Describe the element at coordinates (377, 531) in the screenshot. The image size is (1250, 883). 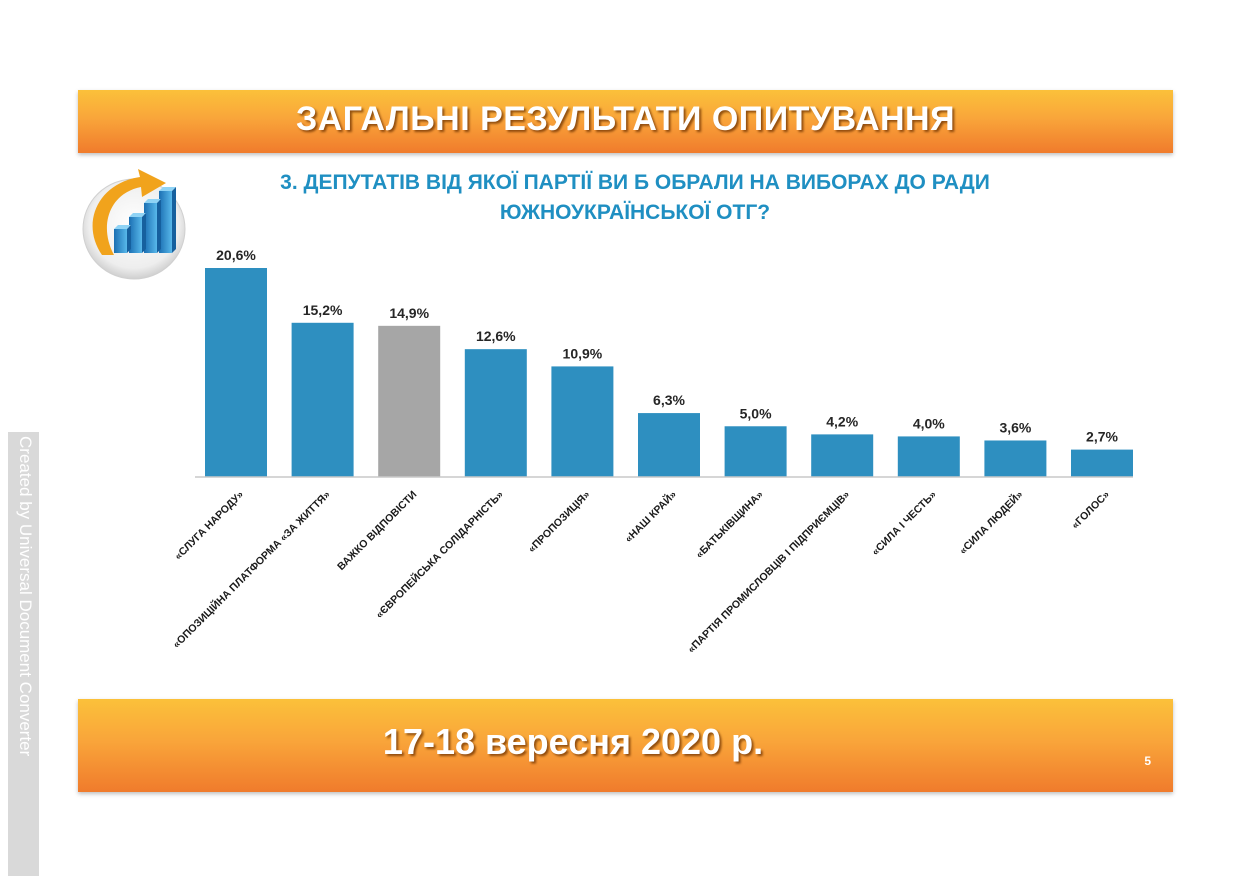
I see `category-label-3: ВАЖКО ВІДПОВІСТИ` at that location.